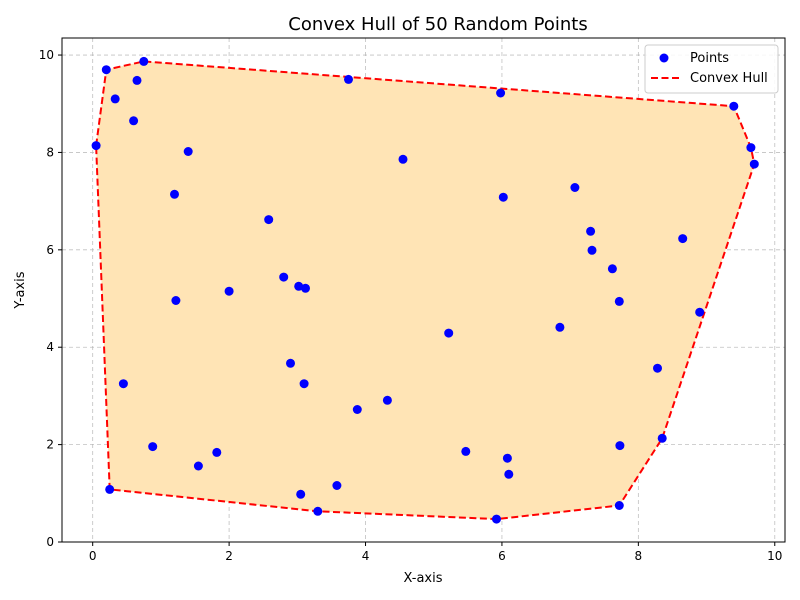 The width and height of the screenshot is (800, 600). What do you see at coordinates (729, 78) in the screenshot?
I see `legend-hull-label: Convex Hull` at bounding box center [729, 78].